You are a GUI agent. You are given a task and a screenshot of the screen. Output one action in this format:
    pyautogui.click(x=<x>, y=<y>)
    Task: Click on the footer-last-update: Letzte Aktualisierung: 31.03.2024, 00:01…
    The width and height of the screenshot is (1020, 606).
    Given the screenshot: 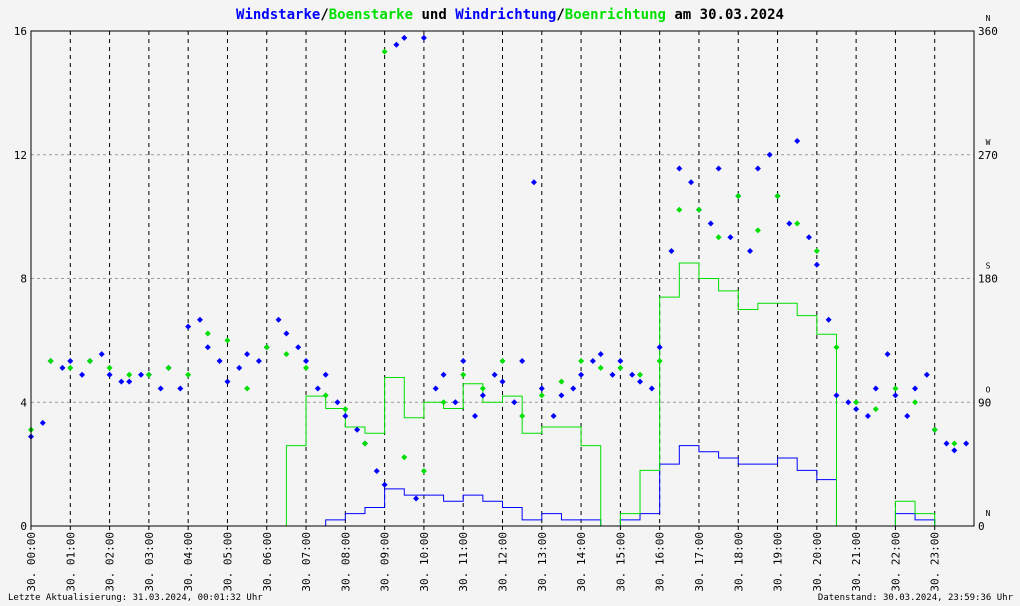 What is the action you would take?
    pyautogui.click(x=135, y=598)
    